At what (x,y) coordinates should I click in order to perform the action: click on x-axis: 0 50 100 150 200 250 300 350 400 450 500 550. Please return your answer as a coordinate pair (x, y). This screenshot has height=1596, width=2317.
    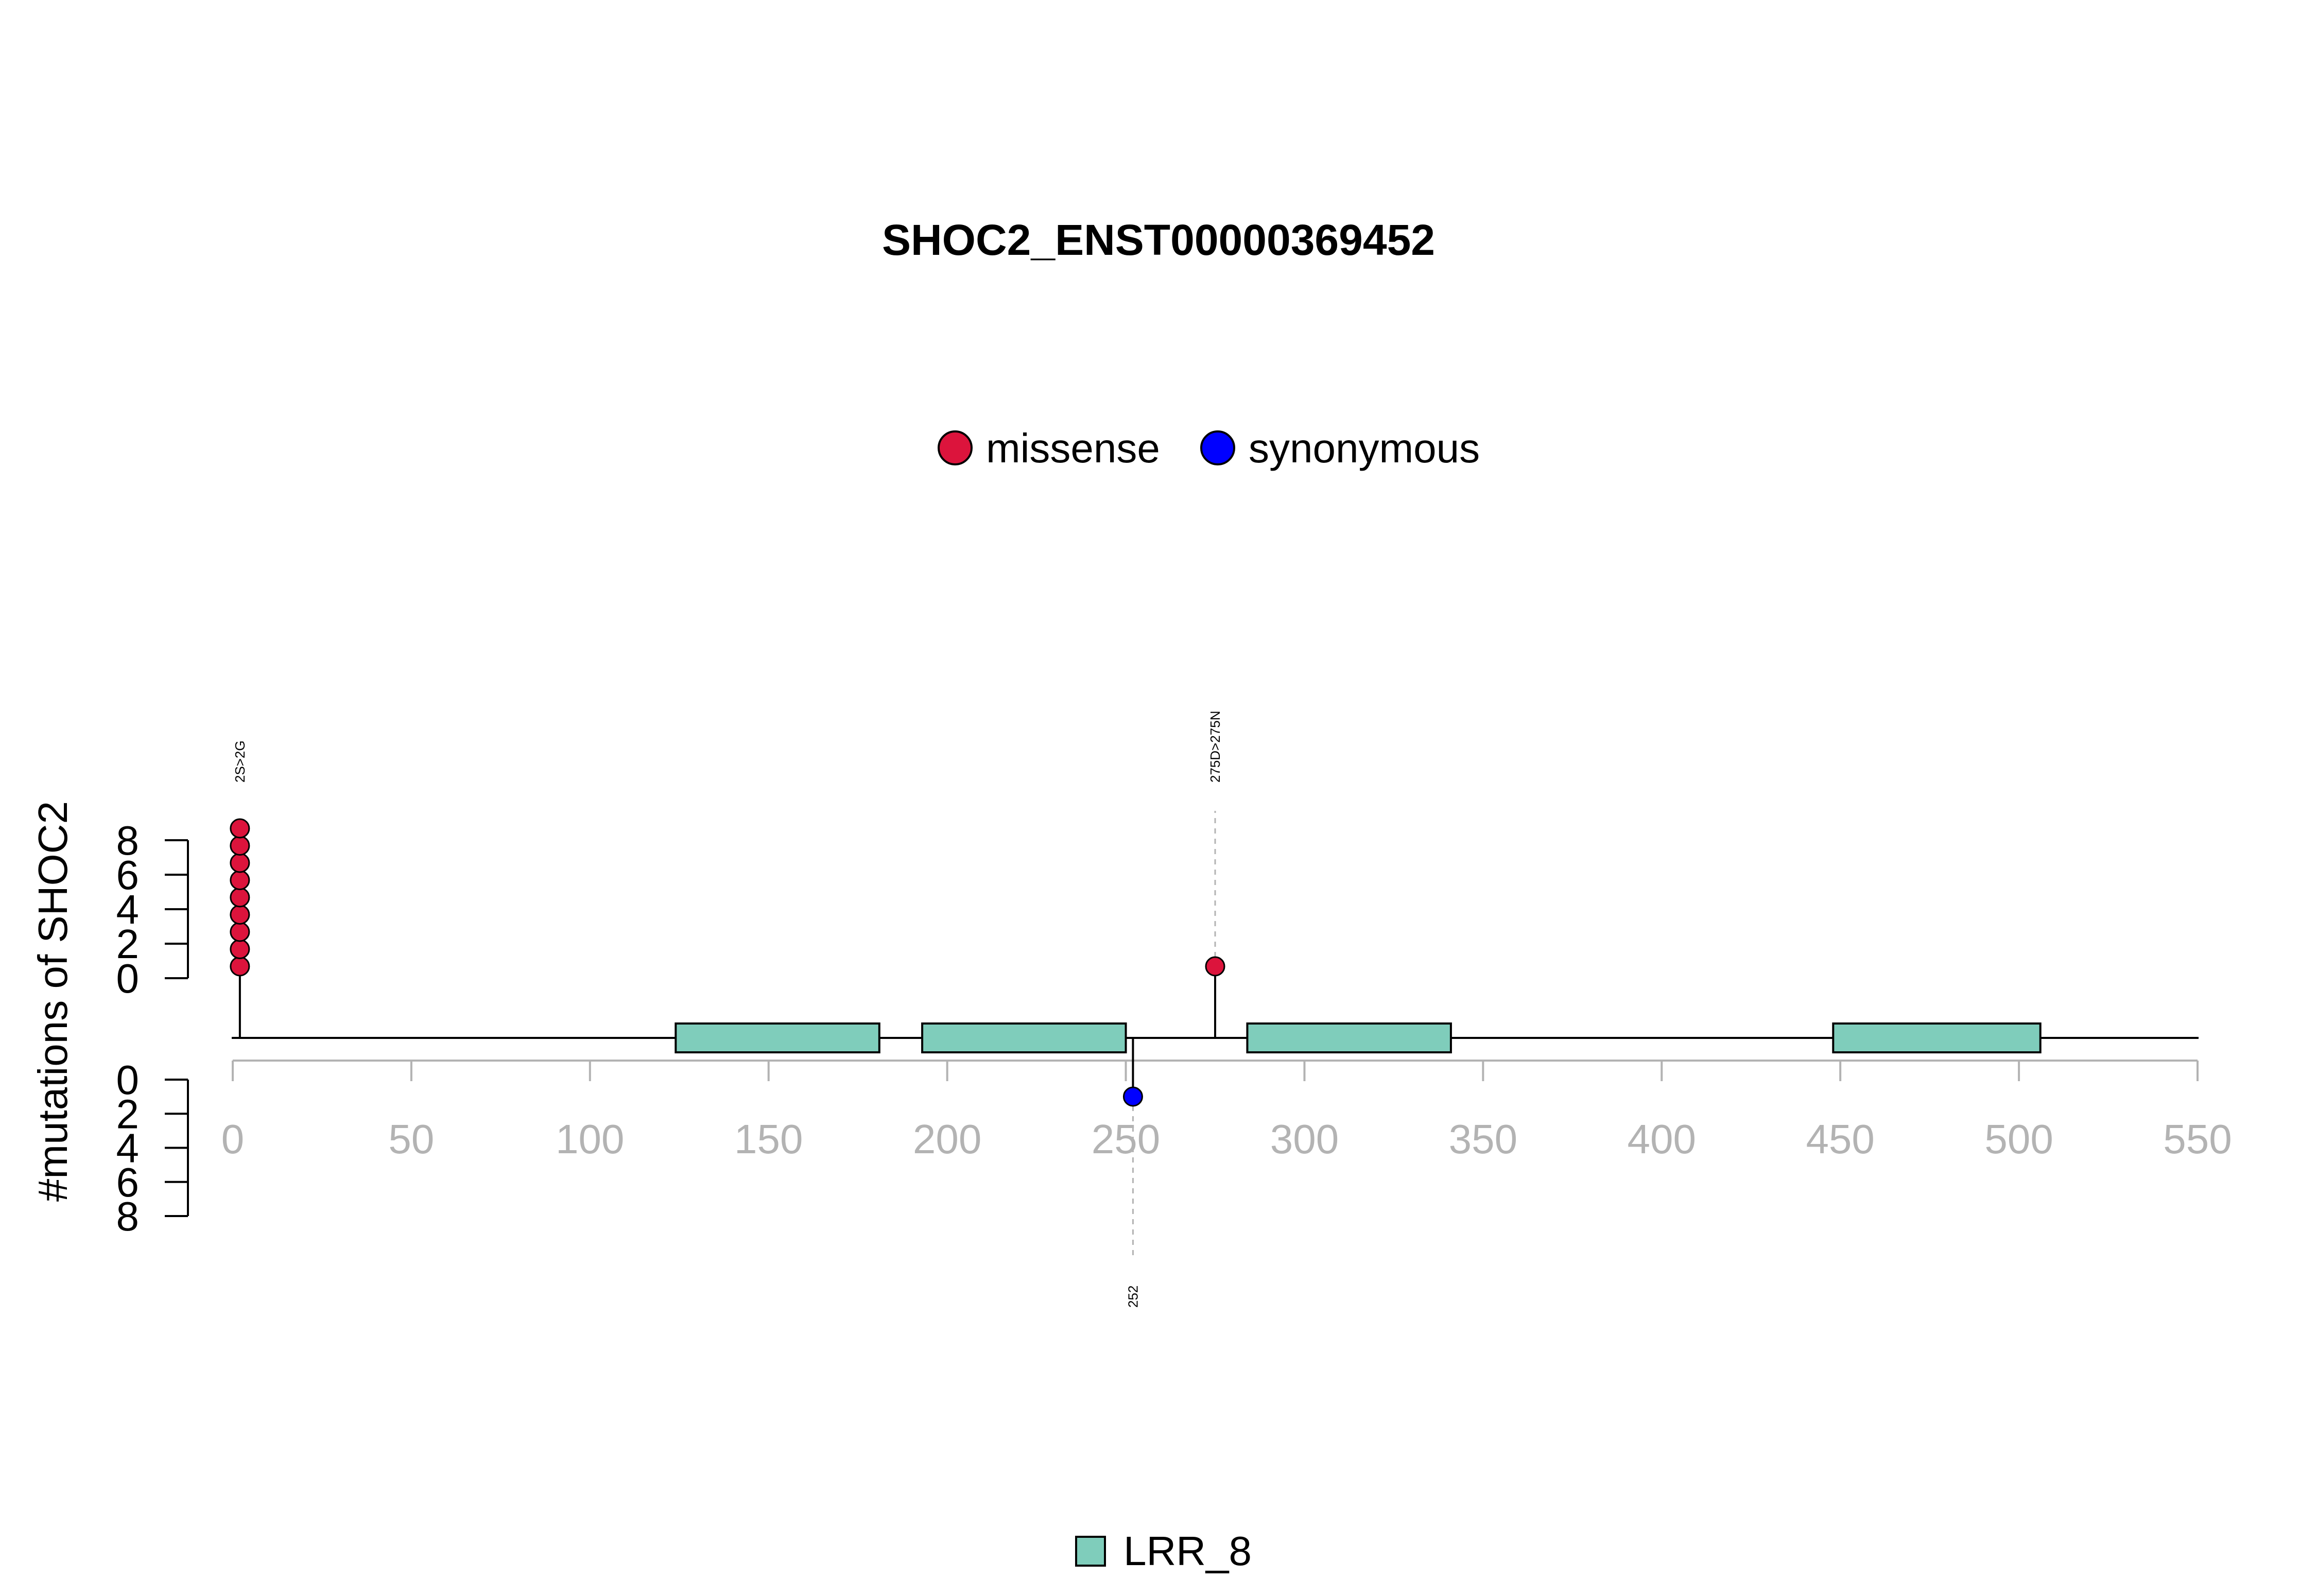
    Looking at the image, I should click on (1226, 1111).